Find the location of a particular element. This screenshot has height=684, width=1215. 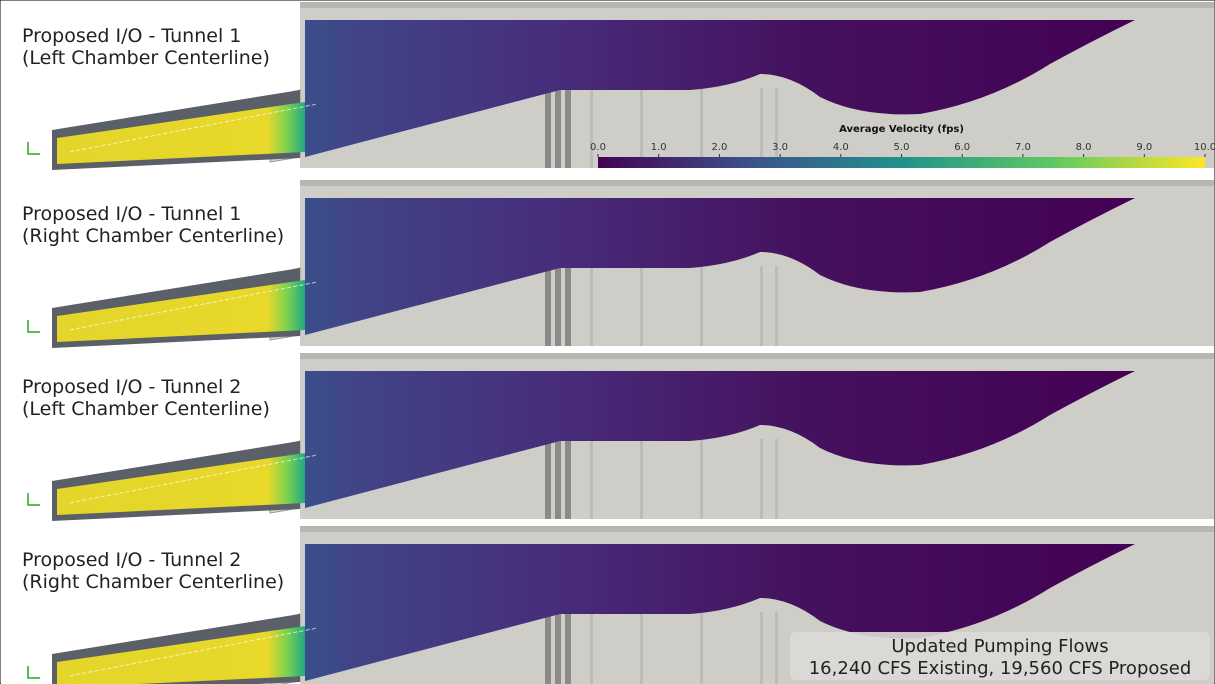

note-text: Updated Pumping Flows is located at coordinates (999, 646).